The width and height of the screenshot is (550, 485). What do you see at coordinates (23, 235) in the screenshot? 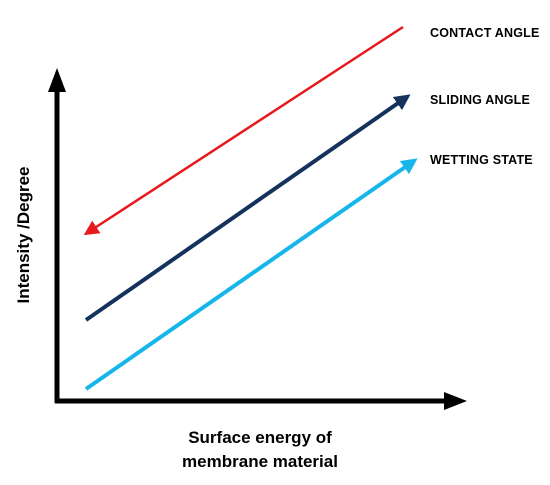
I see `y-axis-label: Intensity /Degree` at bounding box center [23, 235].